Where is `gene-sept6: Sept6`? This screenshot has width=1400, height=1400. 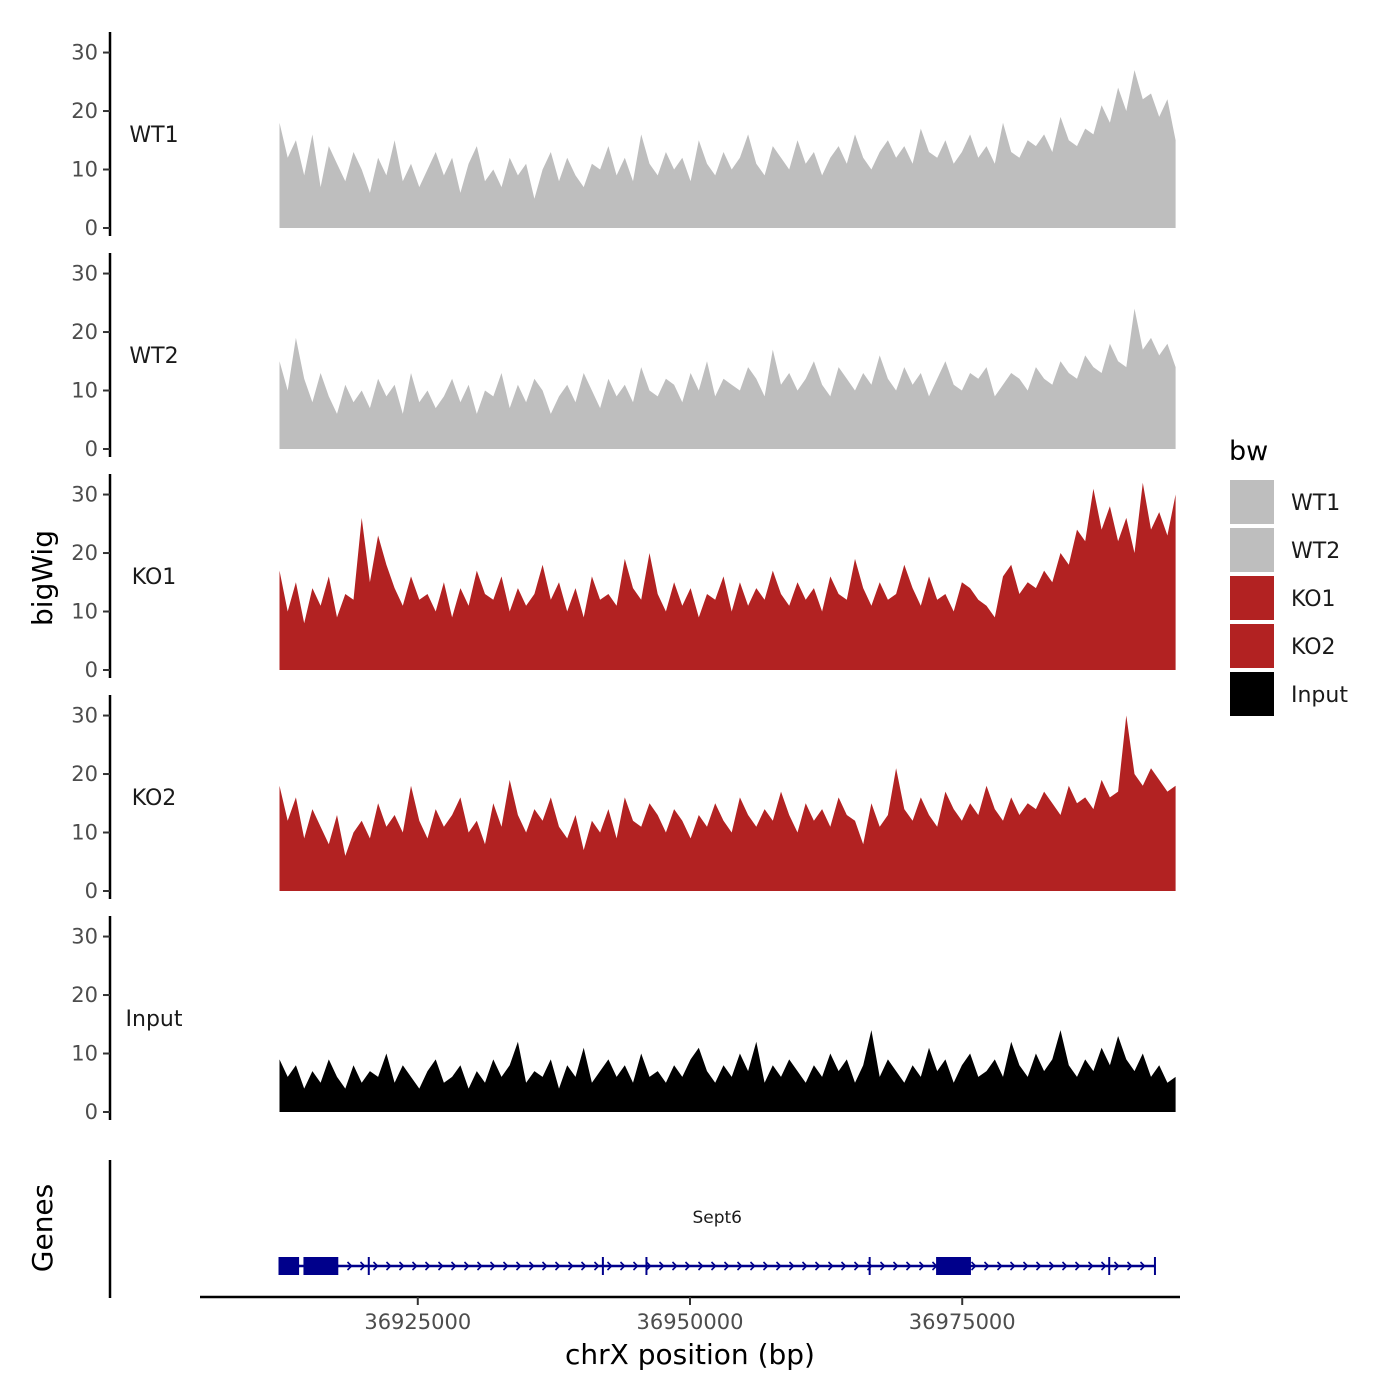
gene-sept6: Sept6 is located at coordinates (717, 1241).